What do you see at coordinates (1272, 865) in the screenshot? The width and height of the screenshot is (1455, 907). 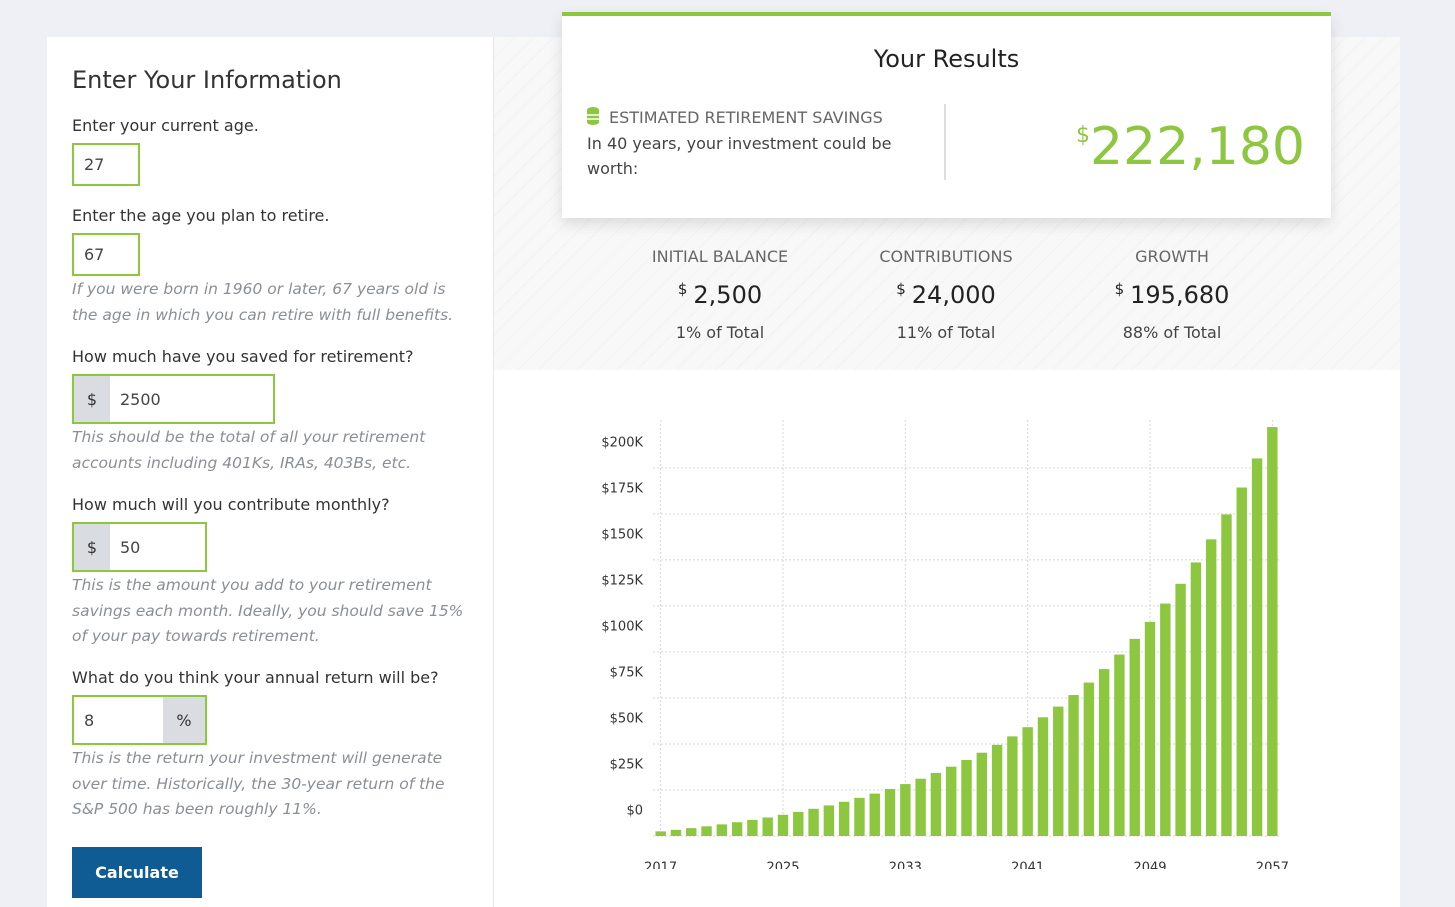 I see `x-tick-label: 2057` at bounding box center [1272, 865].